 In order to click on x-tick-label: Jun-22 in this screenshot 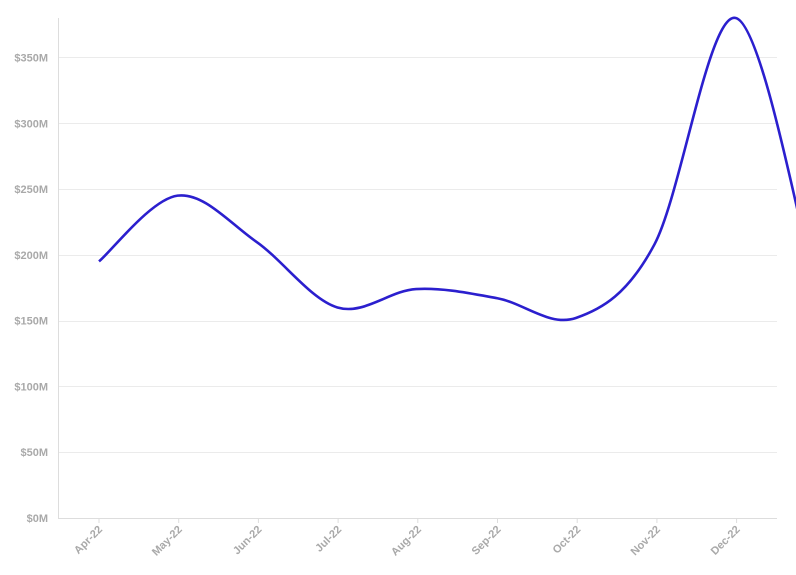, I will do `click(248, 541)`.